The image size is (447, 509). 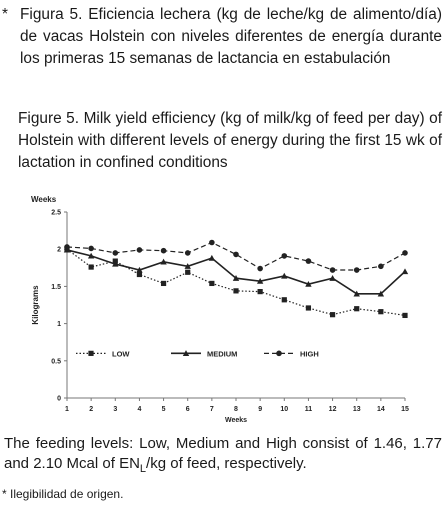 I want to click on chart-legend: LOW MEDIUM HIGH, so click(x=197, y=353).